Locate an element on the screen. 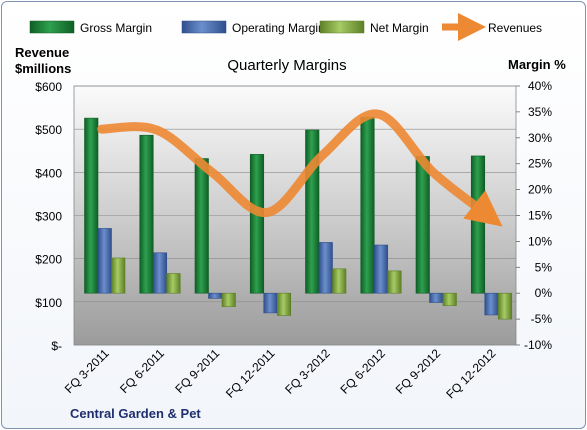 The width and height of the screenshot is (587, 430). legend-gross: Gross Margin is located at coordinates (90, 27).